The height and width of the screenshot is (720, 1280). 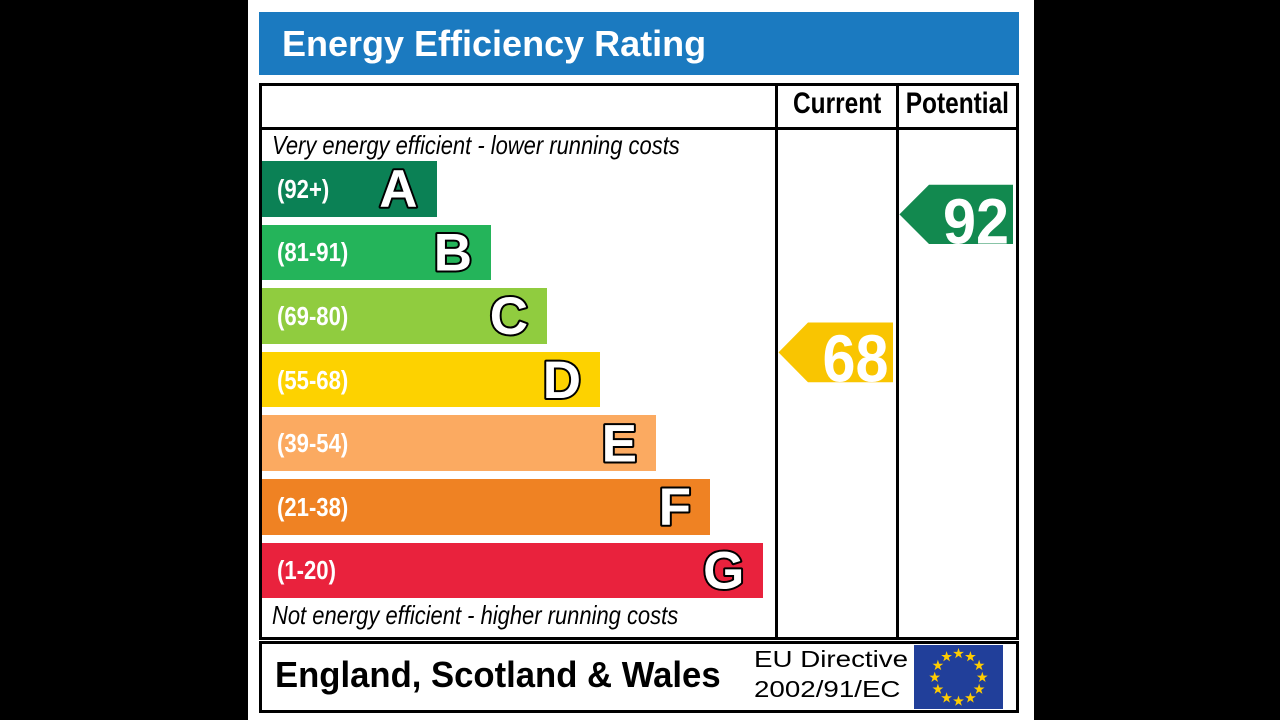 I want to click on svg-text: B, so click(x=453, y=253).